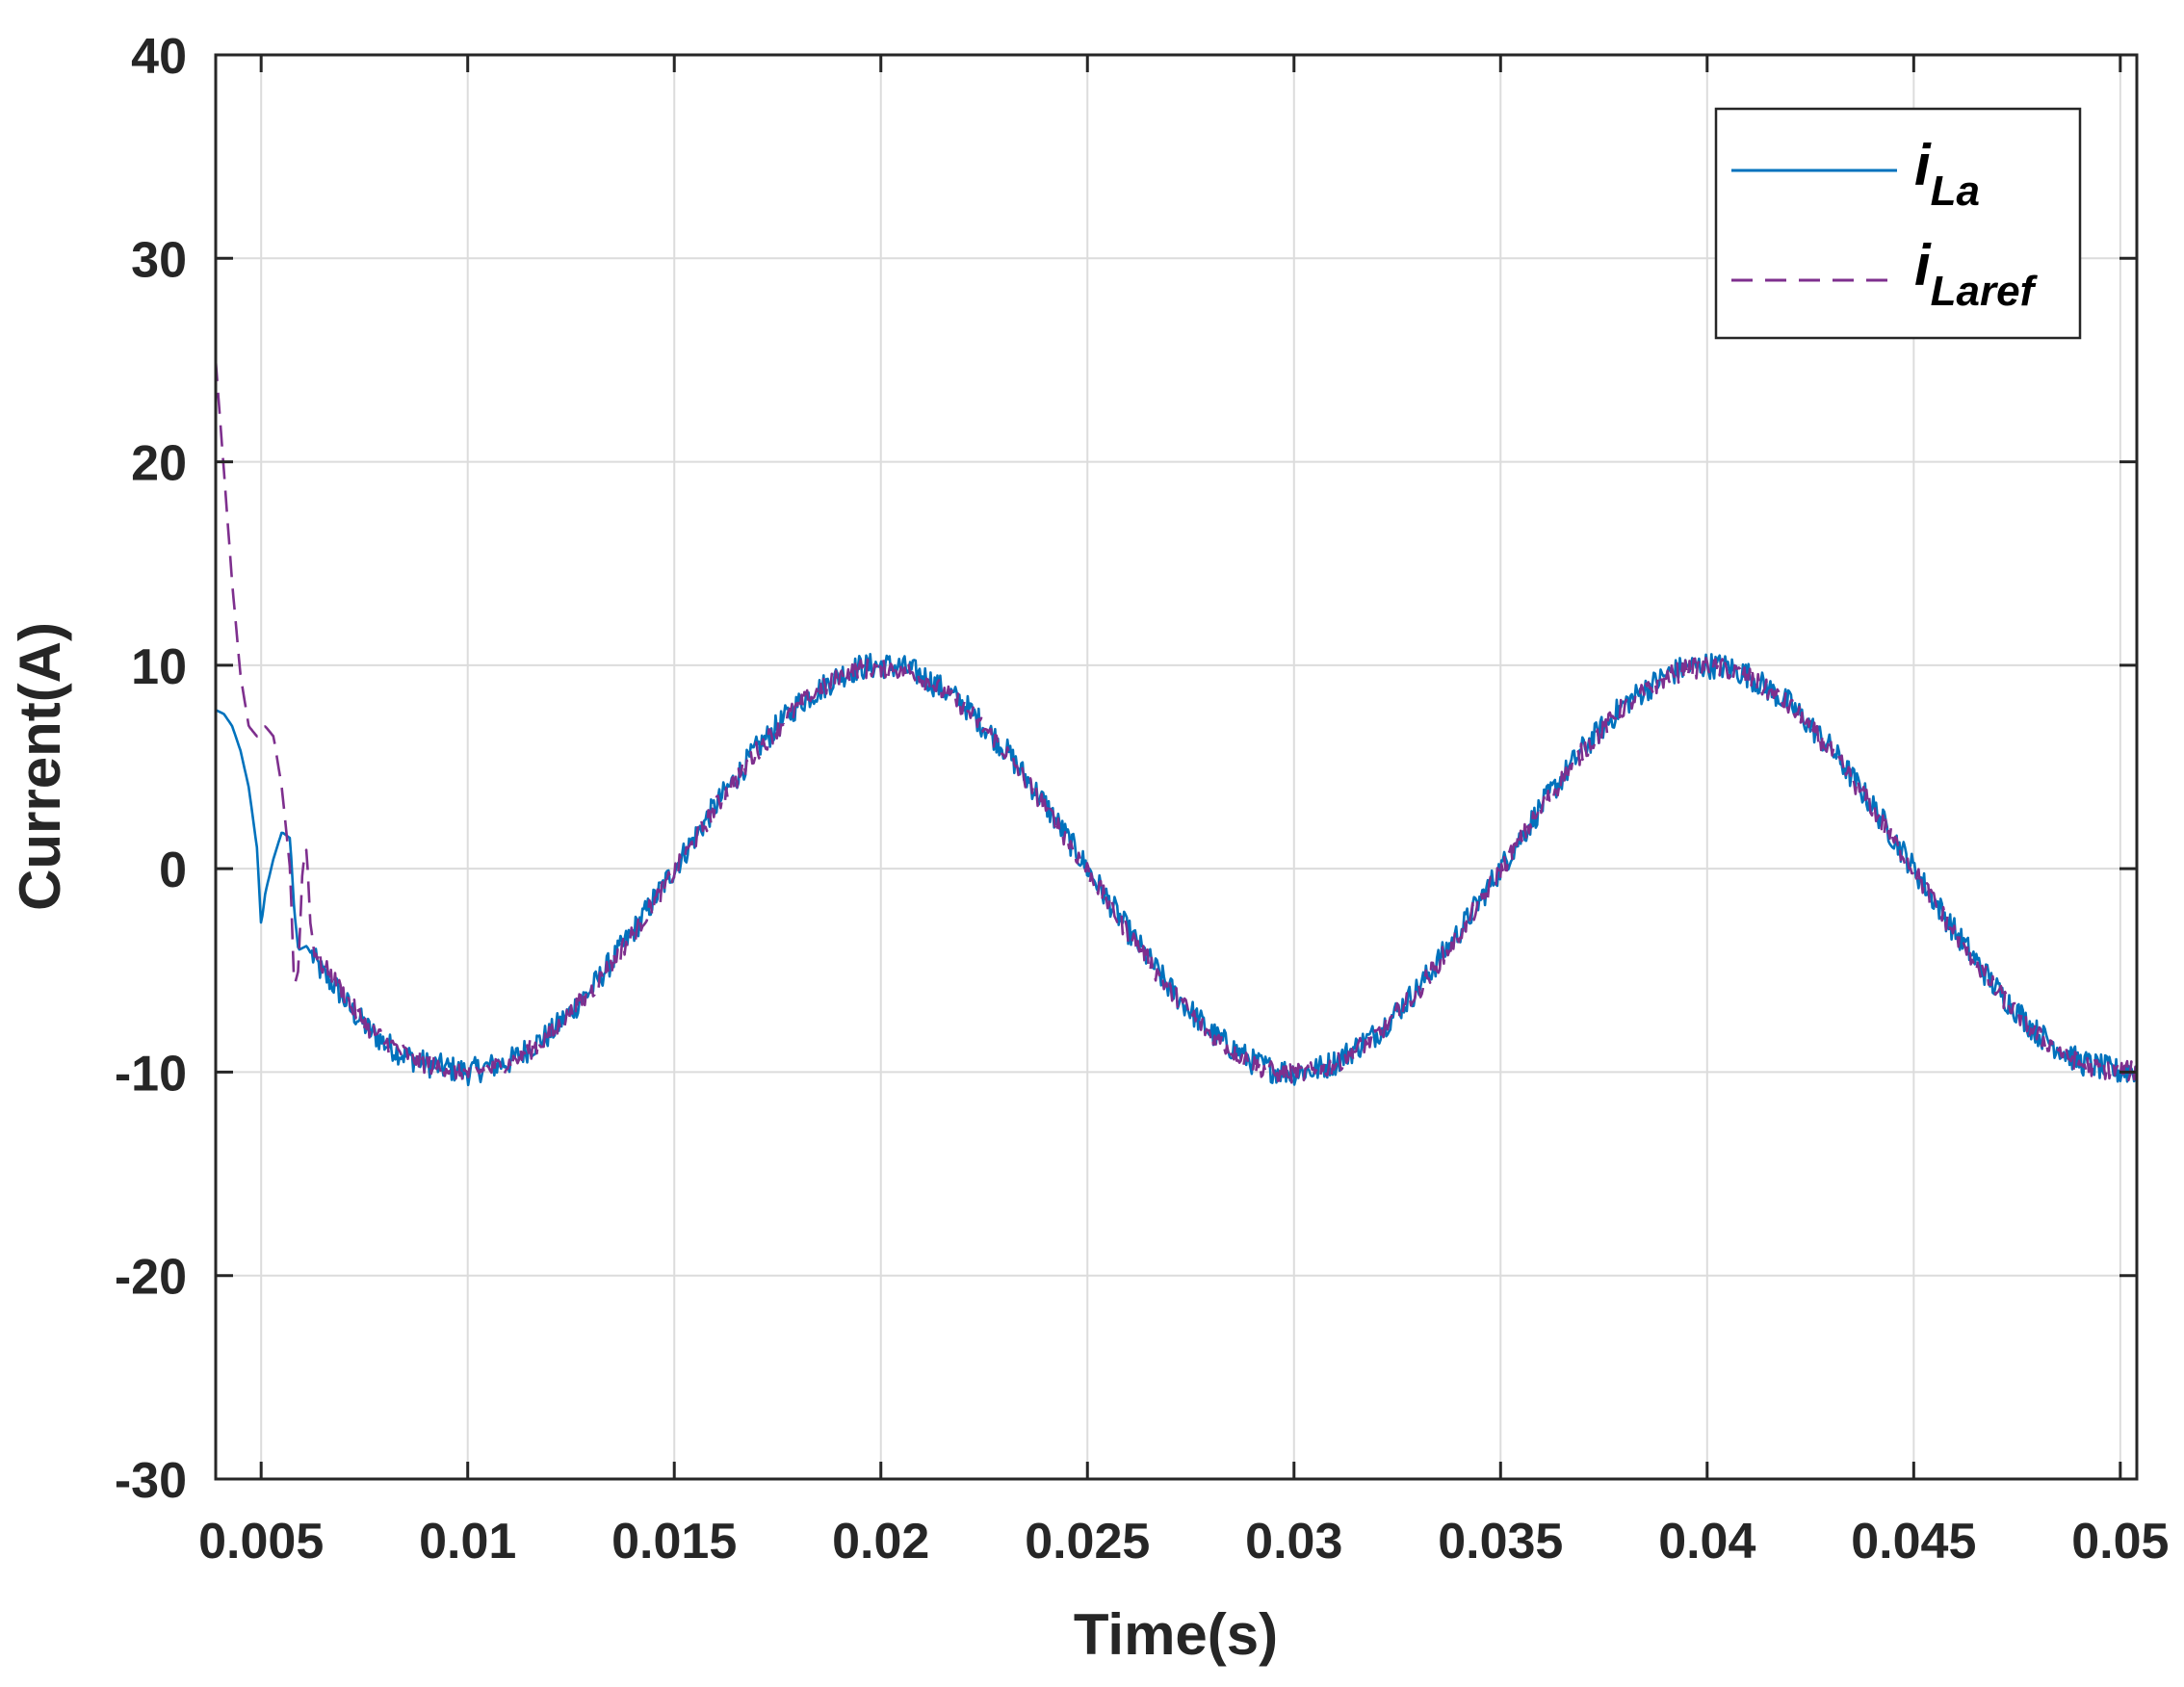 This screenshot has width=2184, height=1687. Describe the element at coordinates (1500, 1542) in the screenshot. I see `x-tick-label: 0.035` at that location.